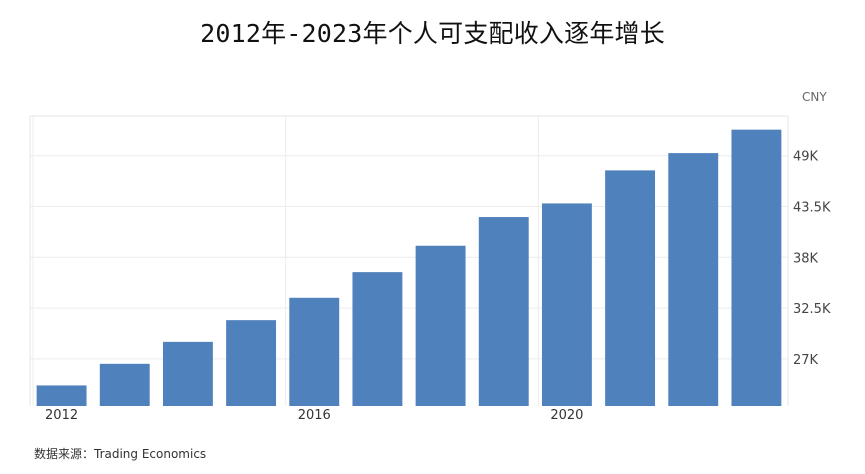 The image size is (865, 474). What do you see at coordinates (806, 157) in the screenshot?
I see `y-tick-label: 49K` at bounding box center [806, 157].